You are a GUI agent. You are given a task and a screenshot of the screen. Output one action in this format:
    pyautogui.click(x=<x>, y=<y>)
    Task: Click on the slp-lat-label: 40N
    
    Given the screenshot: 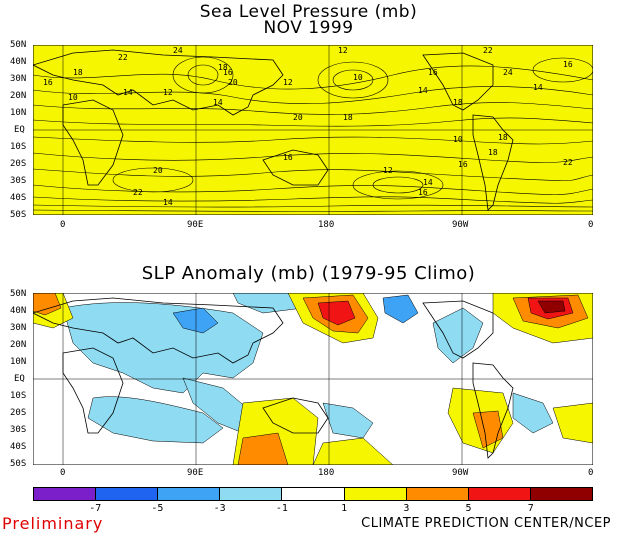 What is the action you would take?
    pyautogui.click(x=18, y=62)
    